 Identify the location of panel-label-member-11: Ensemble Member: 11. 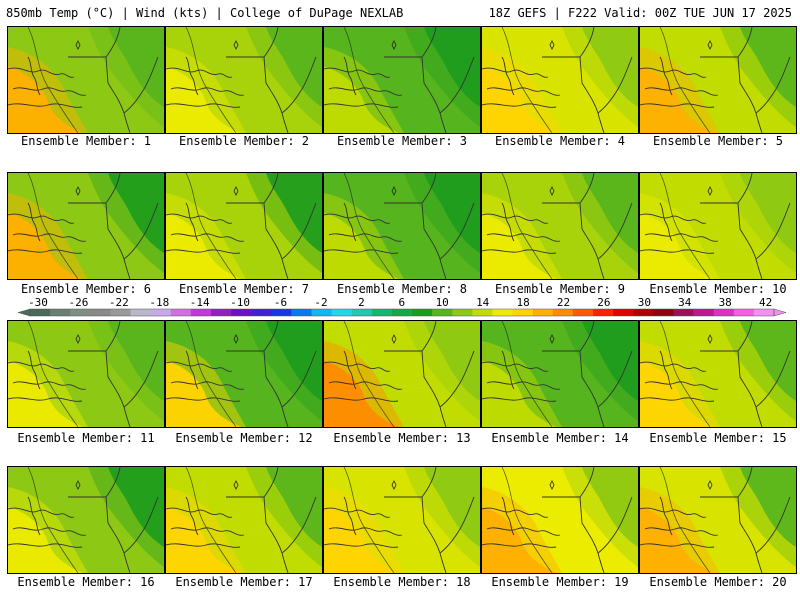
(86, 438).